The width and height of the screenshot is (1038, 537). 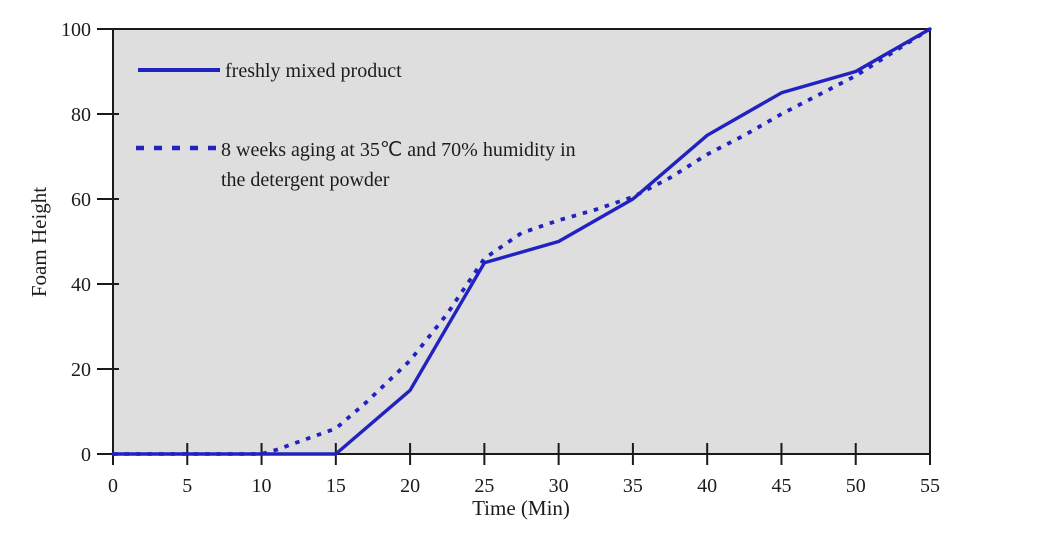 What do you see at coordinates (856, 486) in the screenshot?
I see `x-tick-label: 50` at bounding box center [856, 486].